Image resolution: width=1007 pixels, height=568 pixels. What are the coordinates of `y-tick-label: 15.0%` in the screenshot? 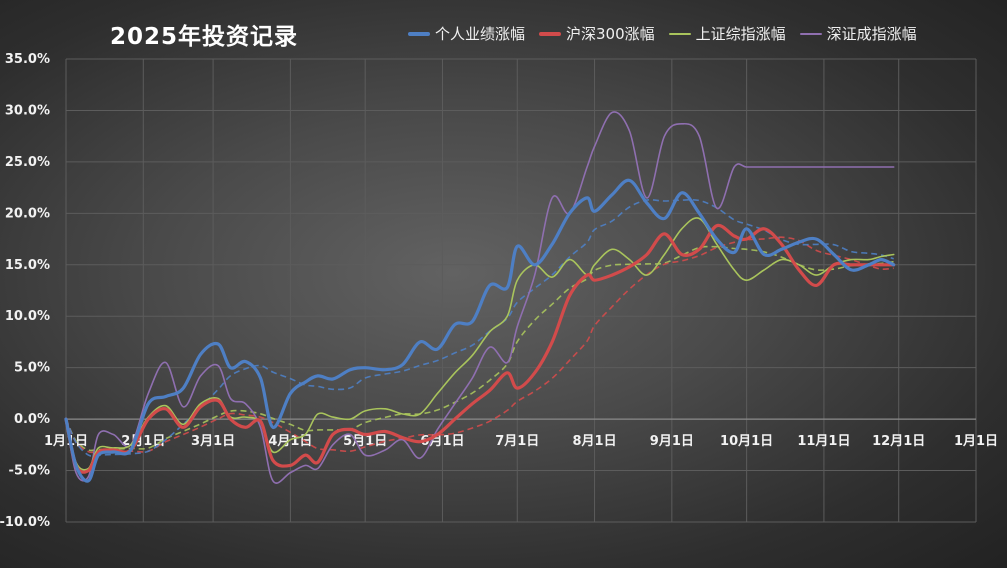 It's located at (27, 265).